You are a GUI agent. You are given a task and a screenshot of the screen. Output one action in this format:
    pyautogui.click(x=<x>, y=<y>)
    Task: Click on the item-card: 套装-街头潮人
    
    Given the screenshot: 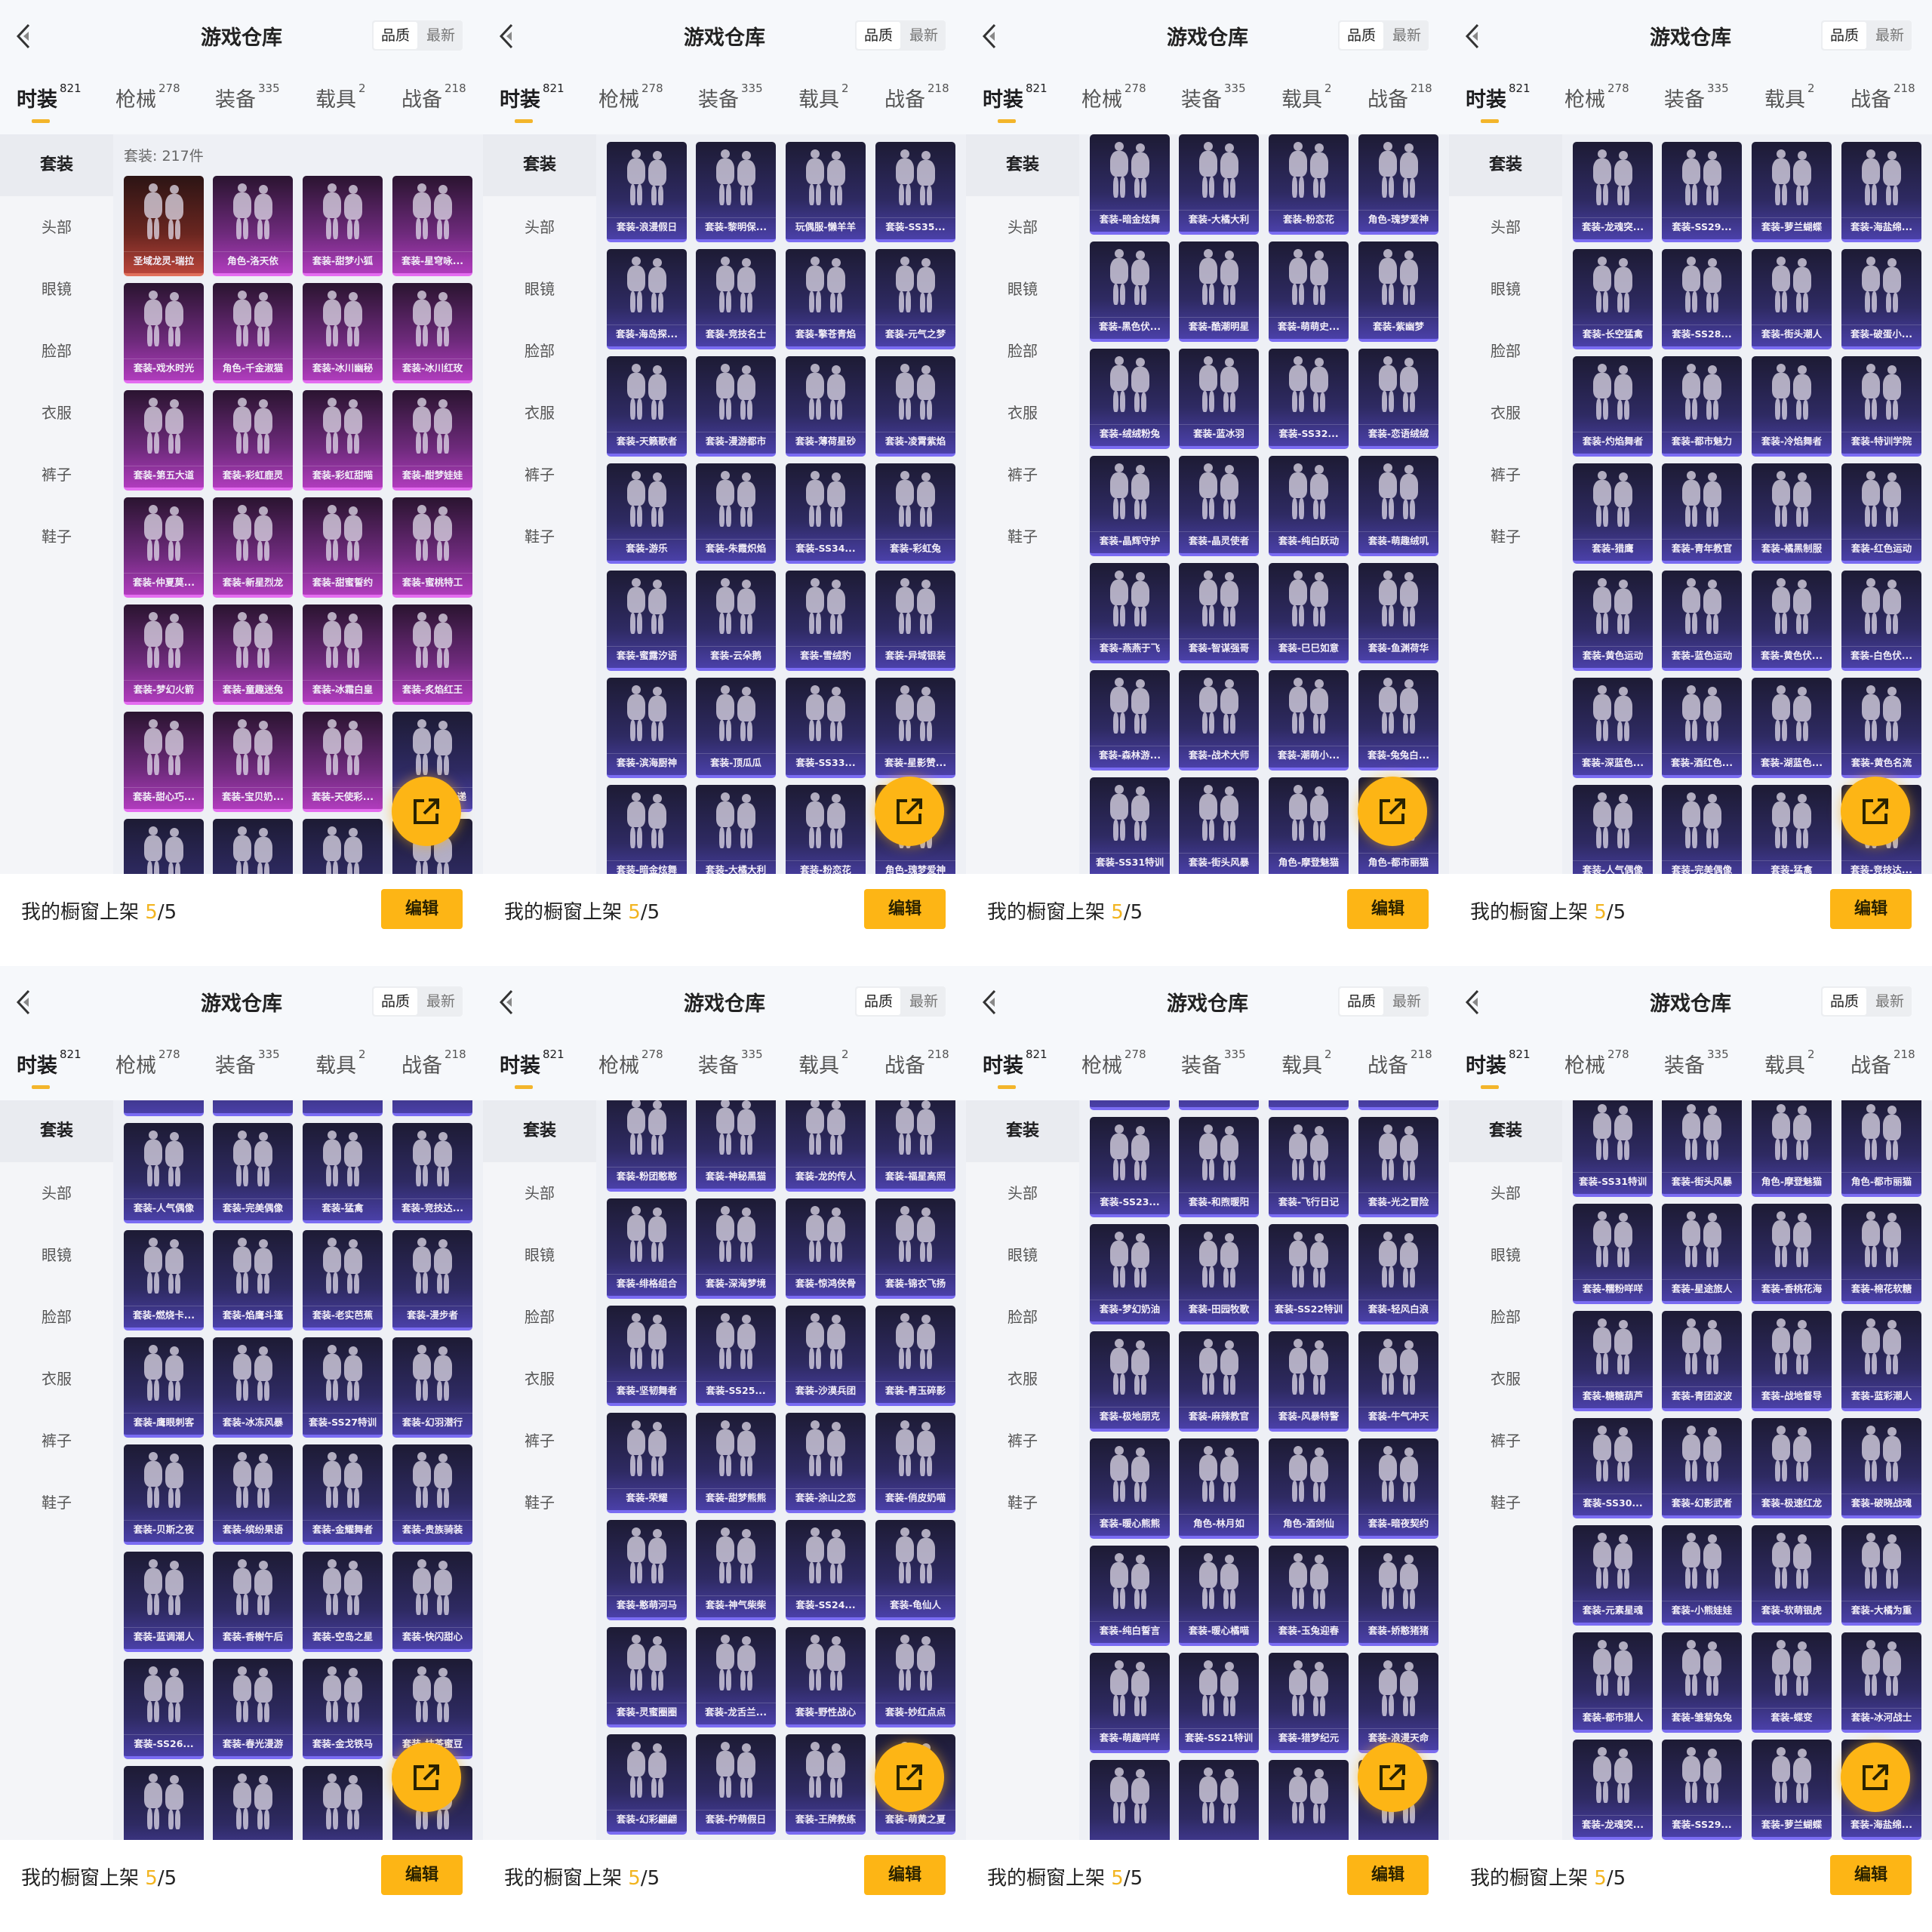 What is the action you would take?
    pyautogui.click(x=1792, y=299)
    